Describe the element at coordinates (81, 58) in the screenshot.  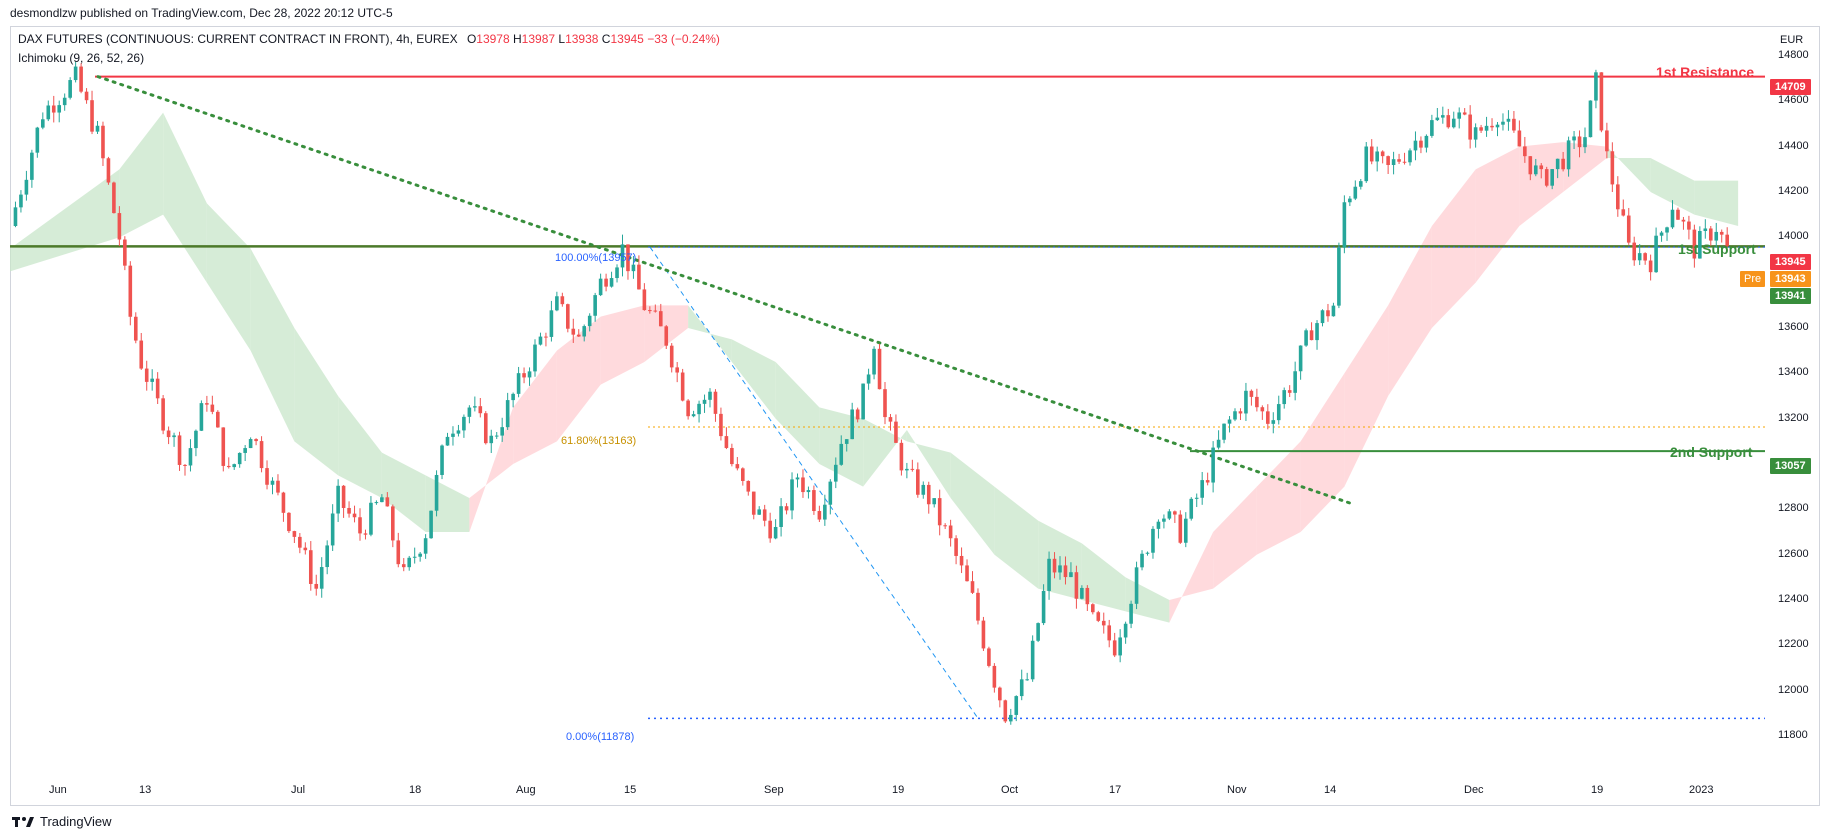
I see `ichimoku-legend: Ichimoku (9, 26, 52, 26)` at that location.